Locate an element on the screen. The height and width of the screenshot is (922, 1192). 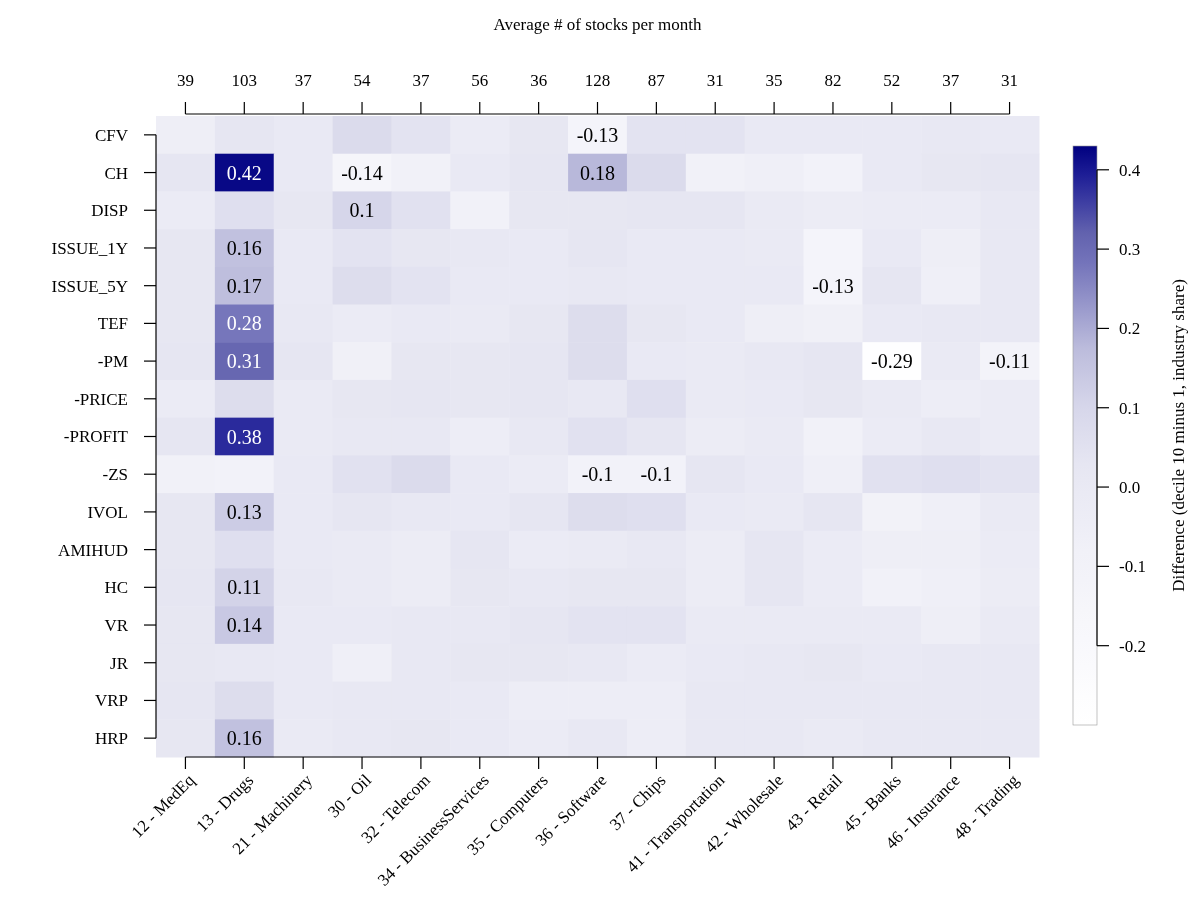
y-tick-label: -PRICE is located at coordinates (101, 399).